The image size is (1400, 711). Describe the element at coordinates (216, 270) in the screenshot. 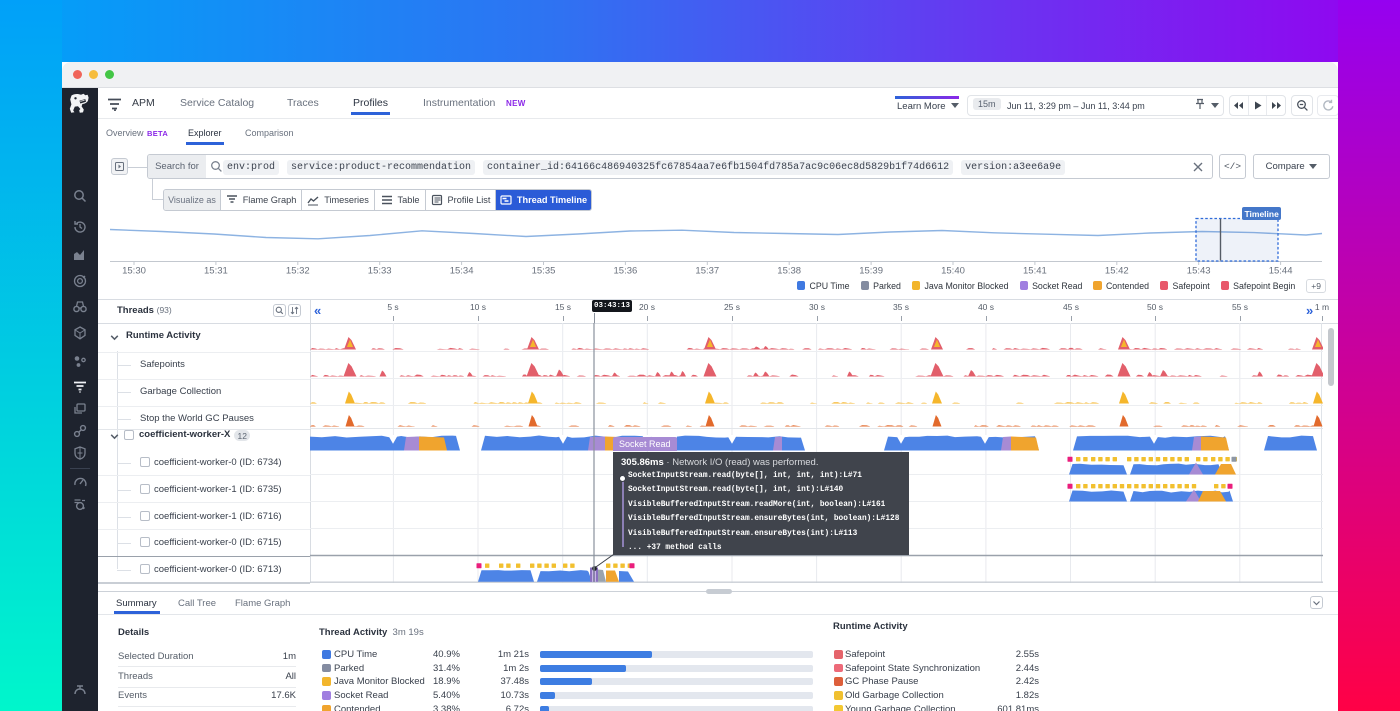

I see `svg-text: 15:31` at that location.